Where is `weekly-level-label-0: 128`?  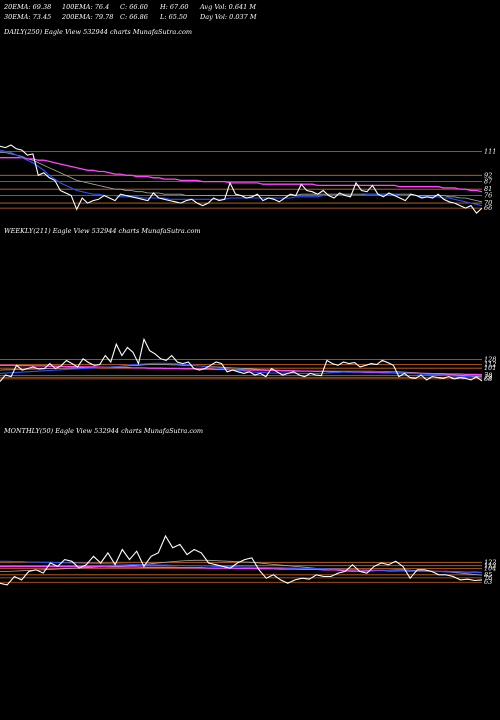
weekly-level-label-0: 128 is located at coordinates (490, 359).